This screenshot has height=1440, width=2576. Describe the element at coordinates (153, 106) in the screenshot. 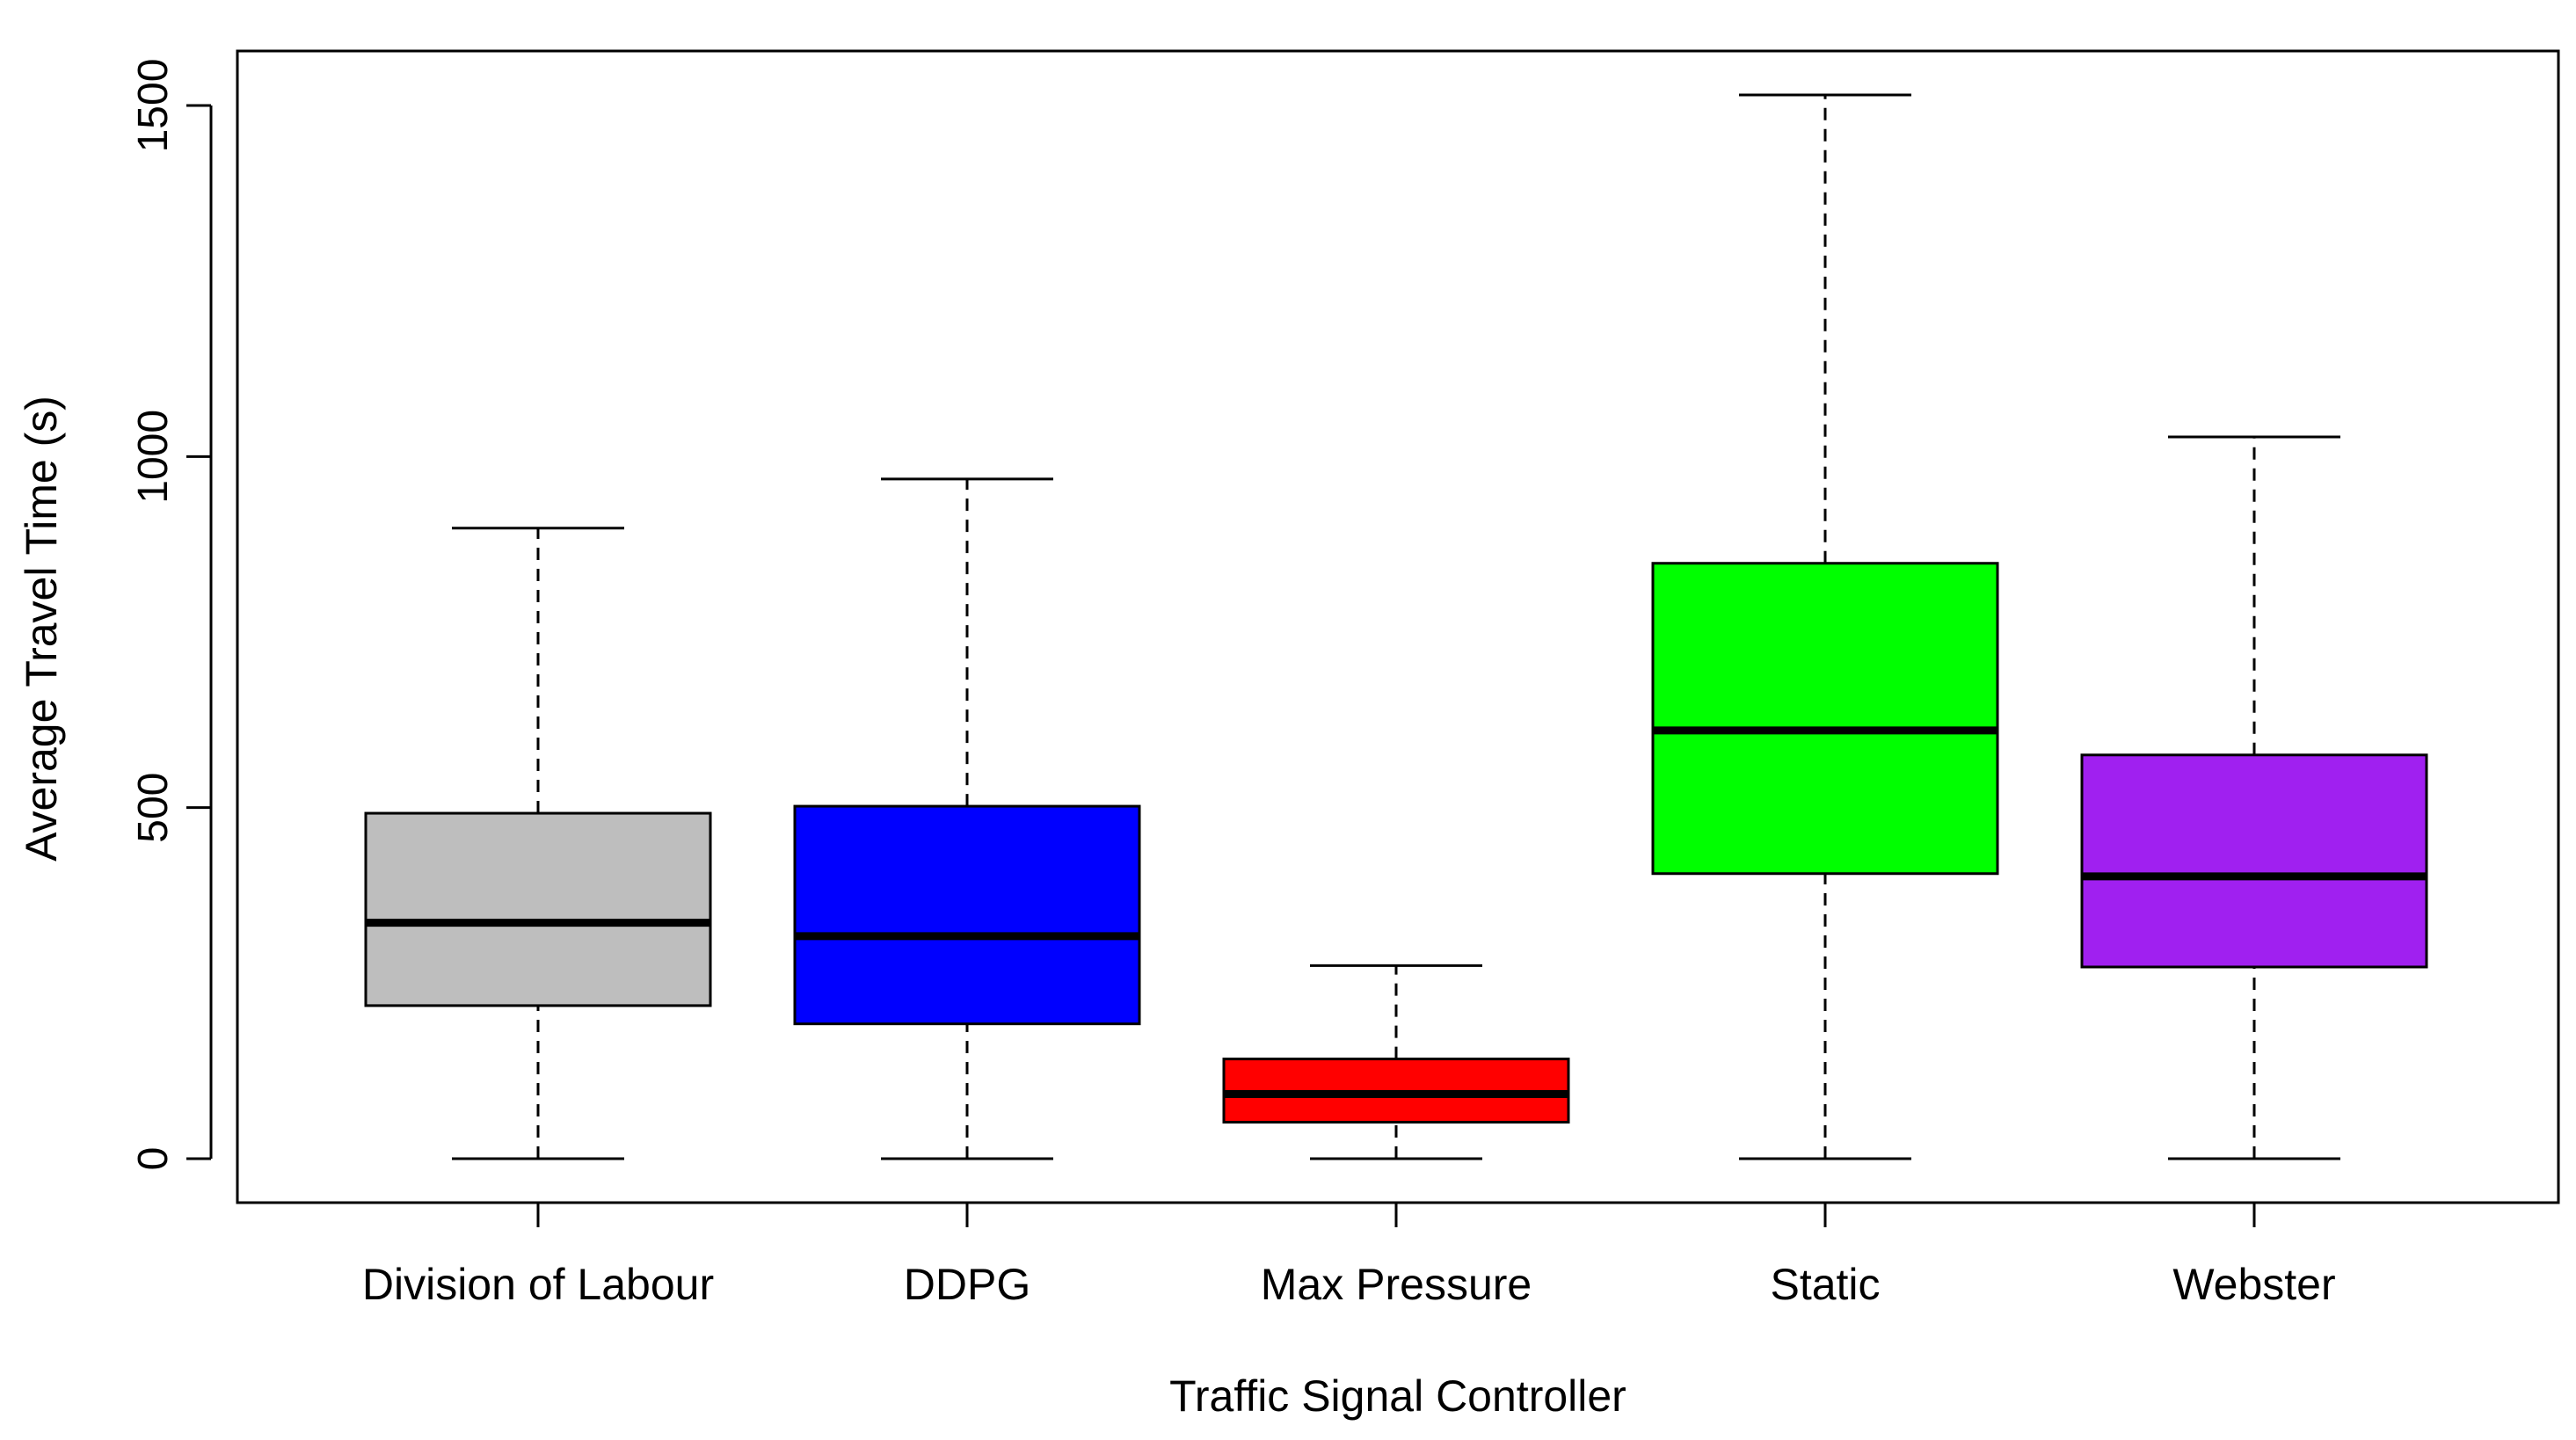

I see `y-tick-label: 1500` at that location.